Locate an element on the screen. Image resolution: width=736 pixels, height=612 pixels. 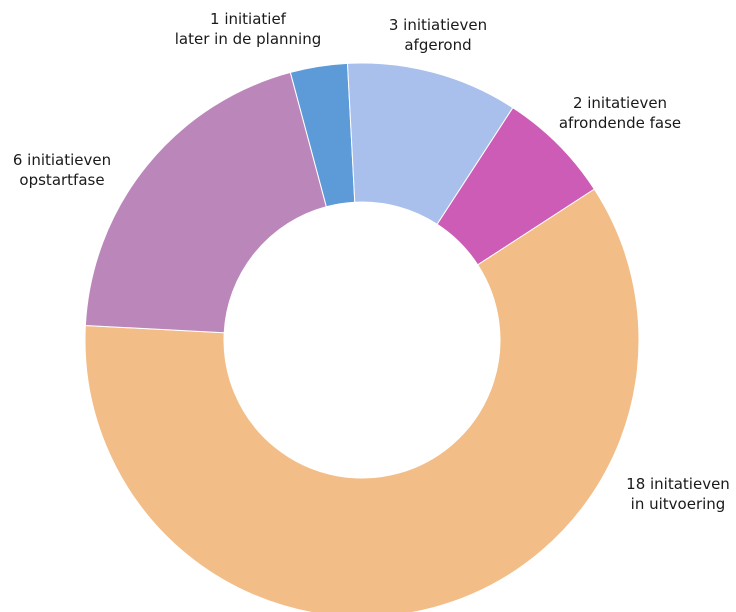
slice-label-0: 1 initiatief later in de planning is located at coordinates (248, 29).